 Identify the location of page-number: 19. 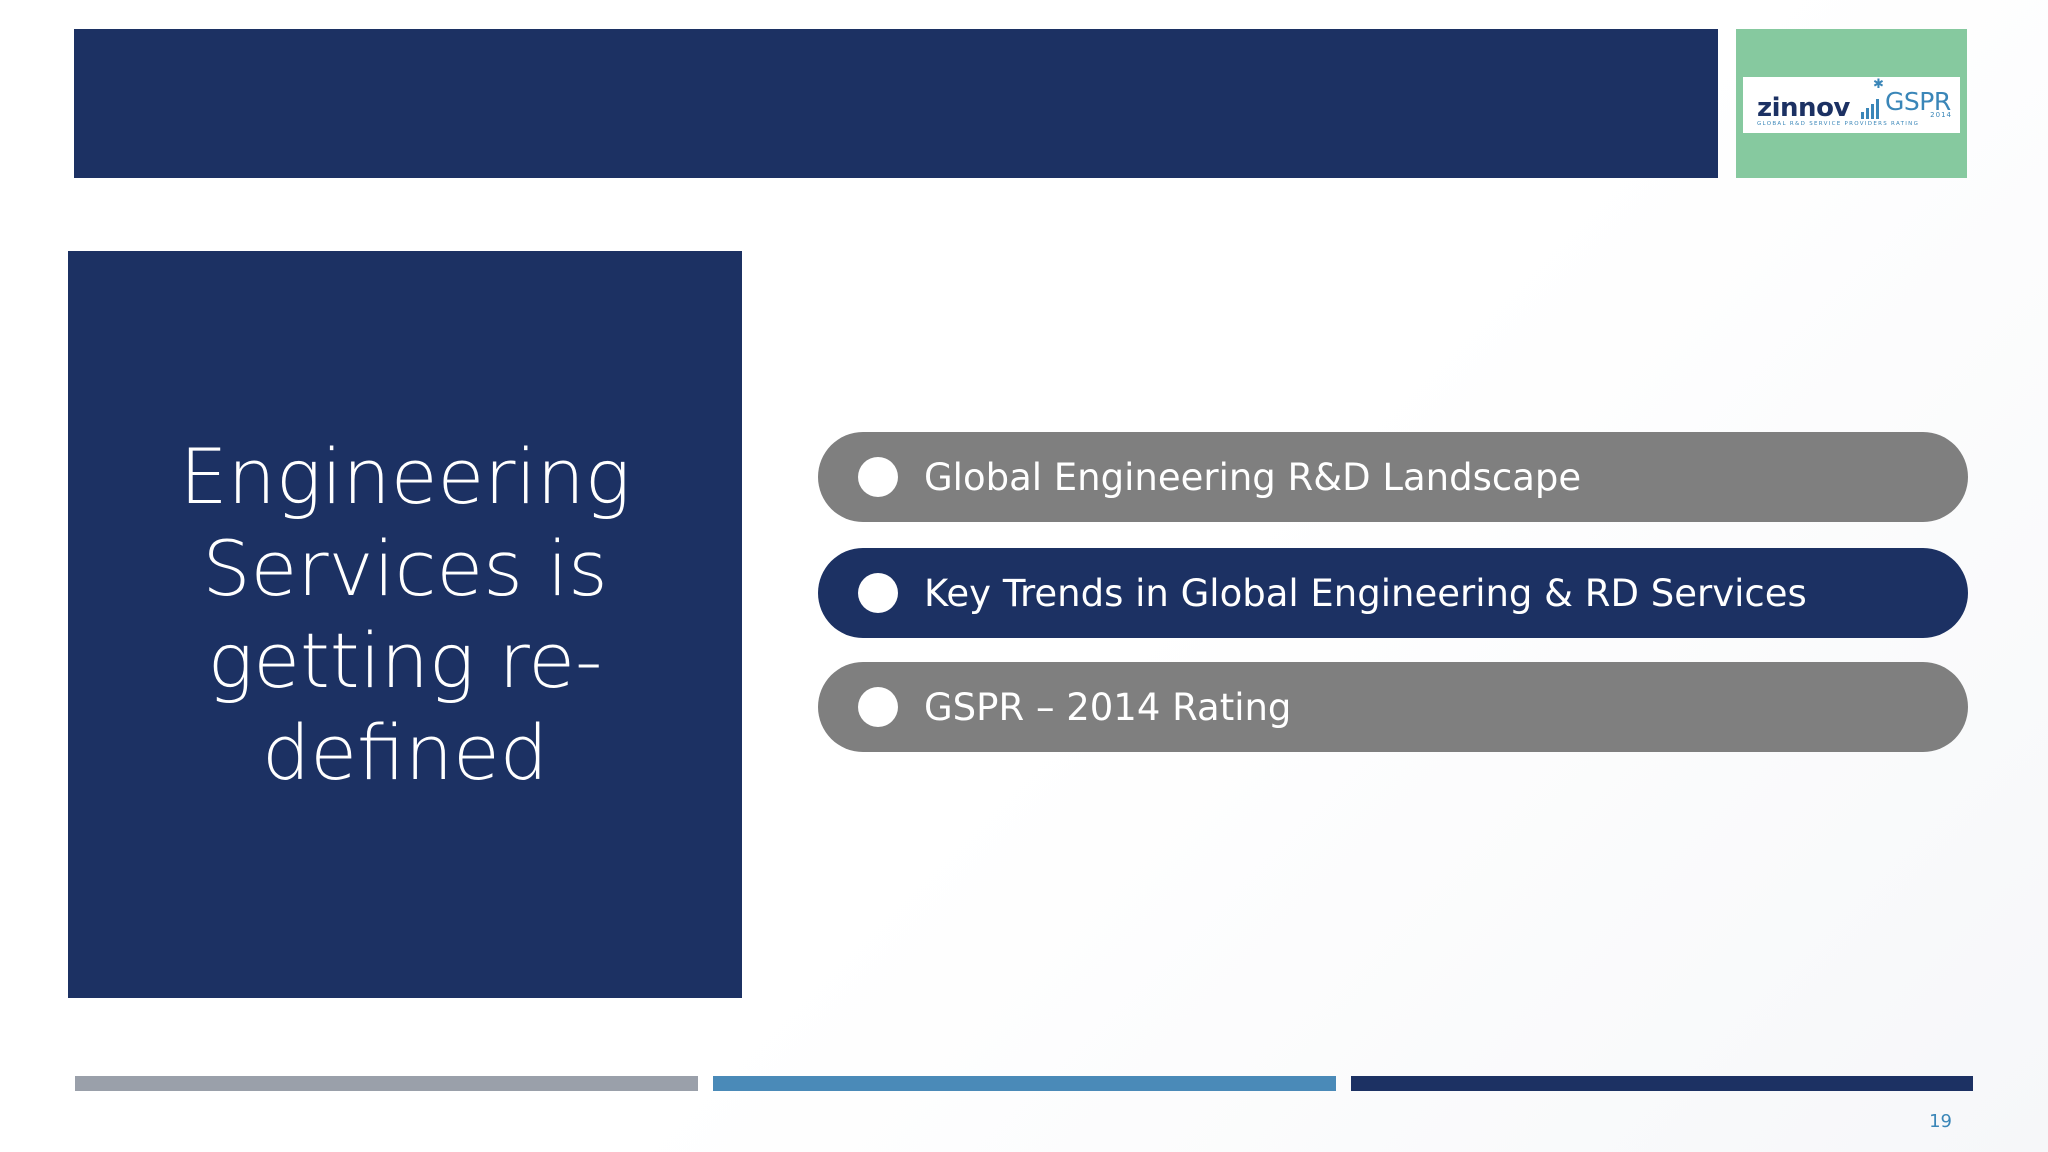
(1940, 1121).